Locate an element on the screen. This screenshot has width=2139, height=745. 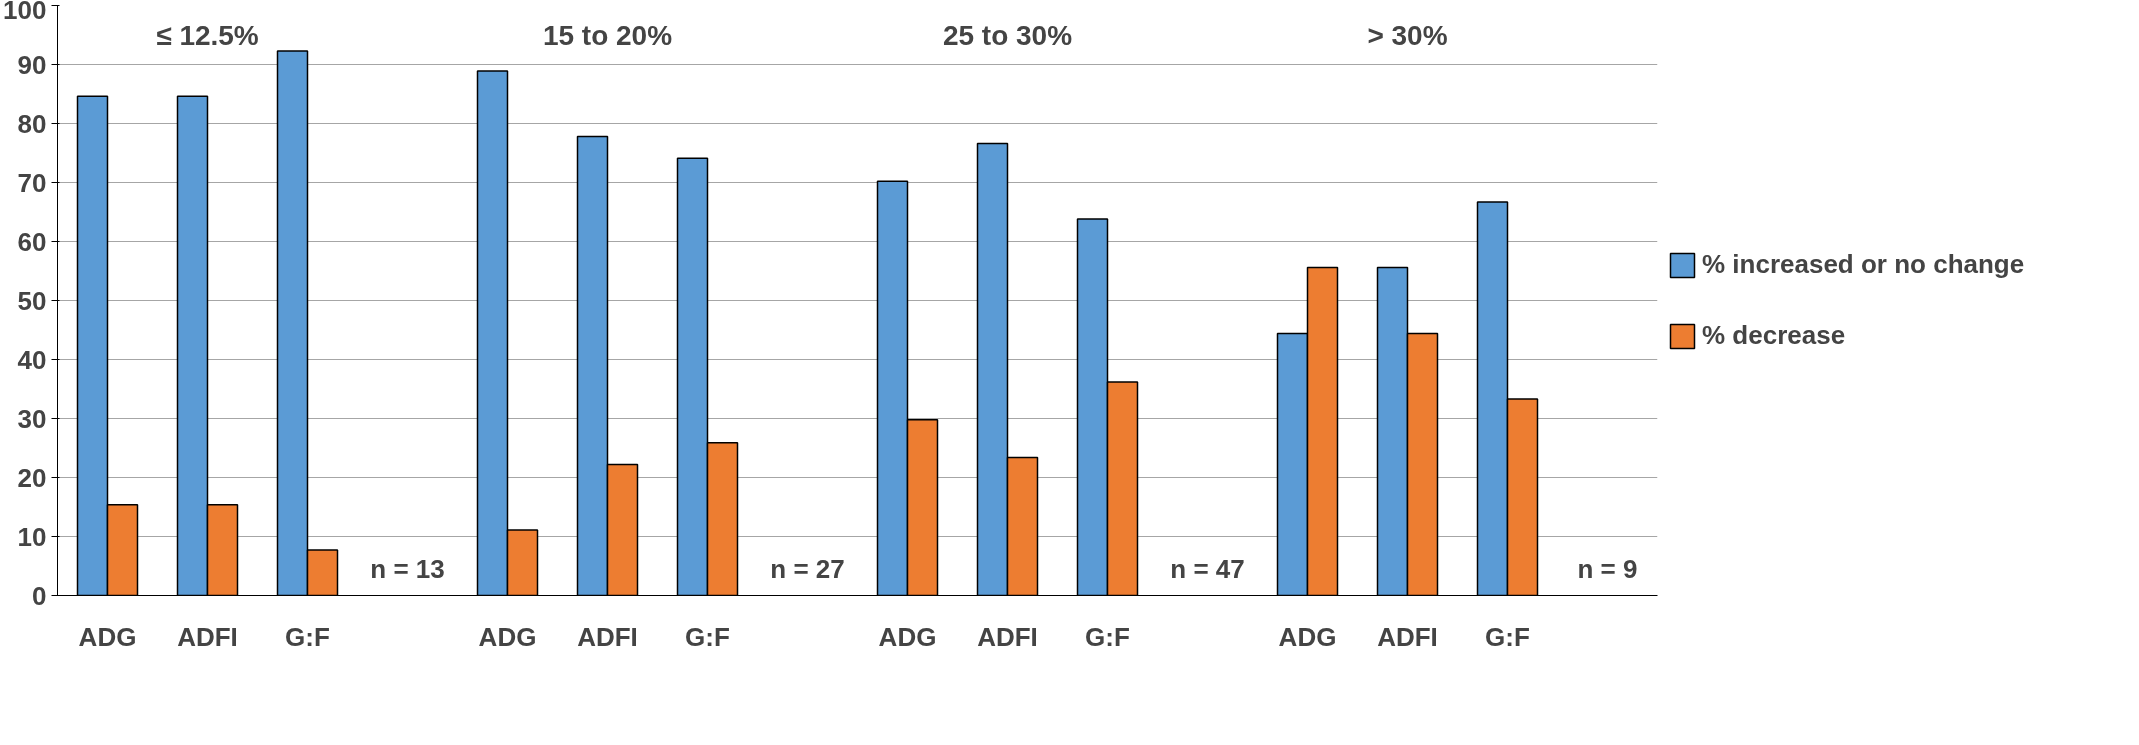
y-tick-label: 30 is located at coordinates (32, 418).